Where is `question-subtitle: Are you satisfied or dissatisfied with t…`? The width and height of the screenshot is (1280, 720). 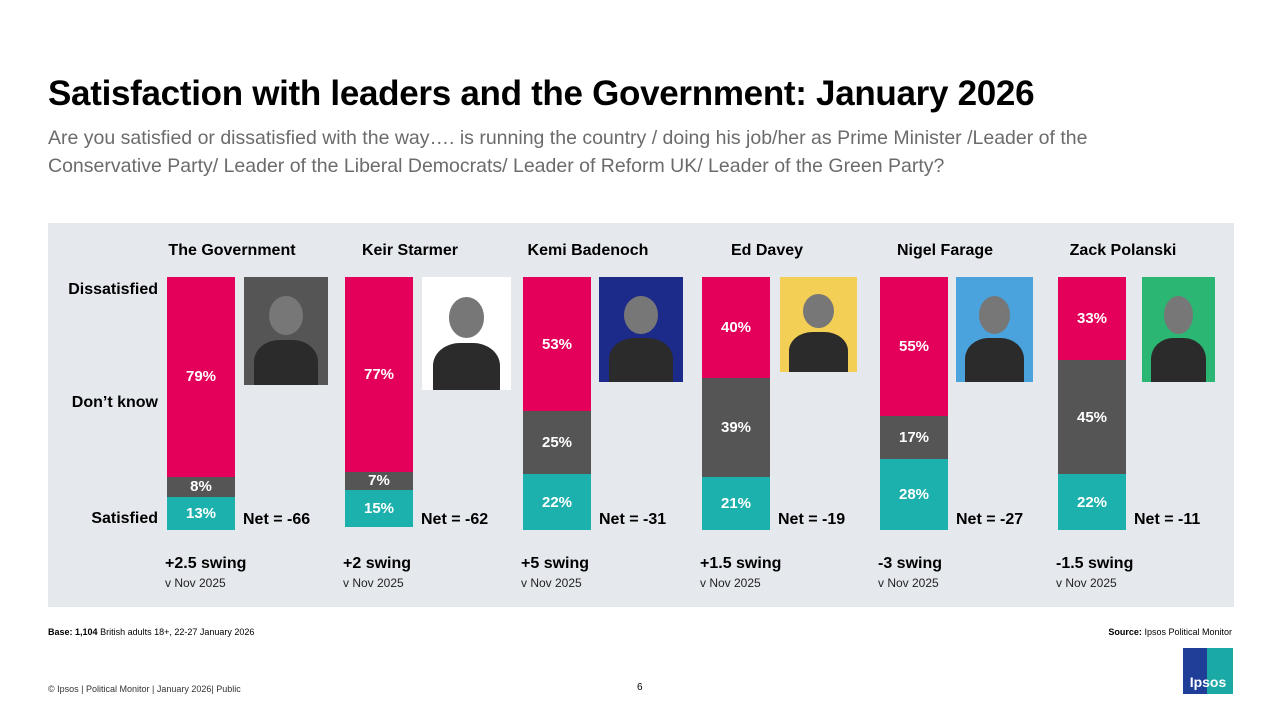
question-subtitle: Are you satisfied or dissatisfied with t… is located at coordinates (568, 152).